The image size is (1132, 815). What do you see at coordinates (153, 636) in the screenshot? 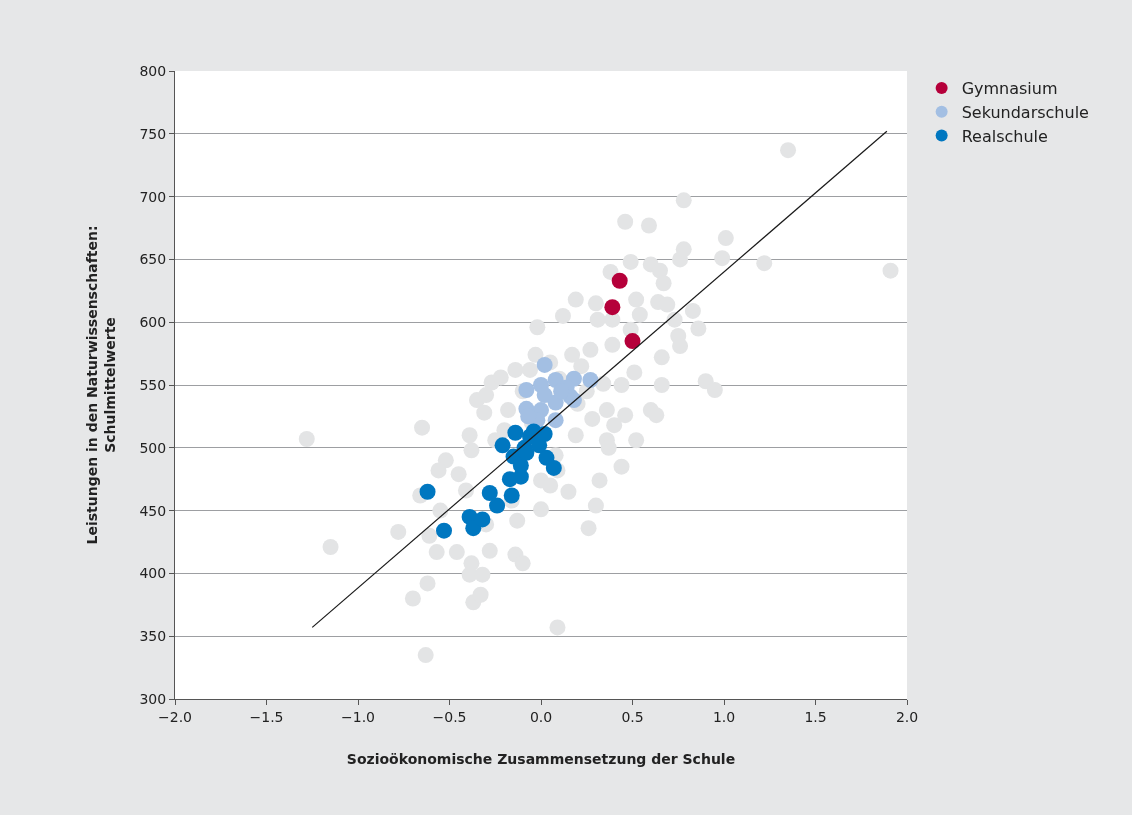
I see `y-tick-label: 350` at bounding box center [153, 636].